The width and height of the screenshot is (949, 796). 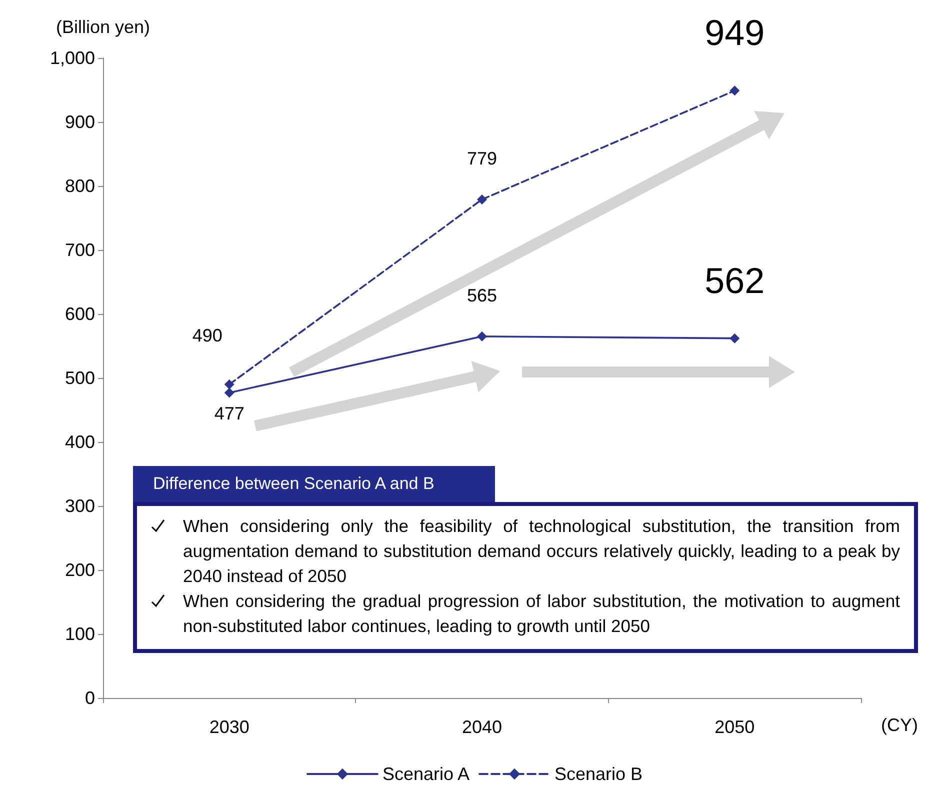 What do you see at coordinates (103, 27) in the screenshot?
I see `y-axis-title: (Billion yen)` at bounding box center [103, 27].